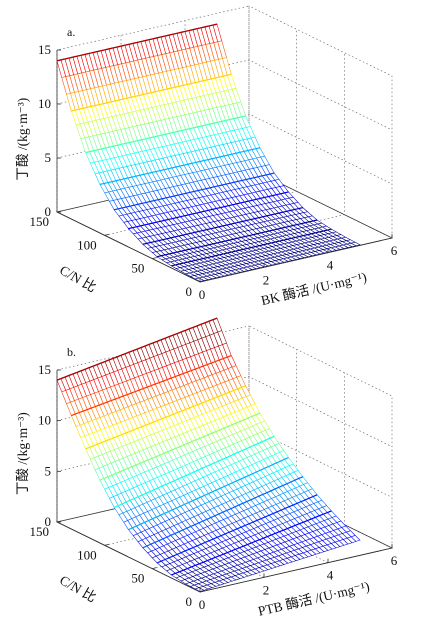  Describe the element at coordinates (314, 288) in the screenshot. I see `x-axis-title: BK 酶活 /(U·mg⁻¹)` at that location.